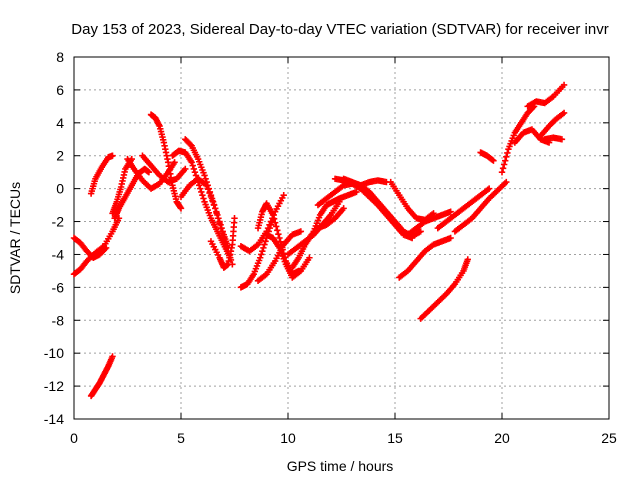 The height and width of the screenshot is (480, 640). I want to click on x-tick-label: 0, so click(74, 438).